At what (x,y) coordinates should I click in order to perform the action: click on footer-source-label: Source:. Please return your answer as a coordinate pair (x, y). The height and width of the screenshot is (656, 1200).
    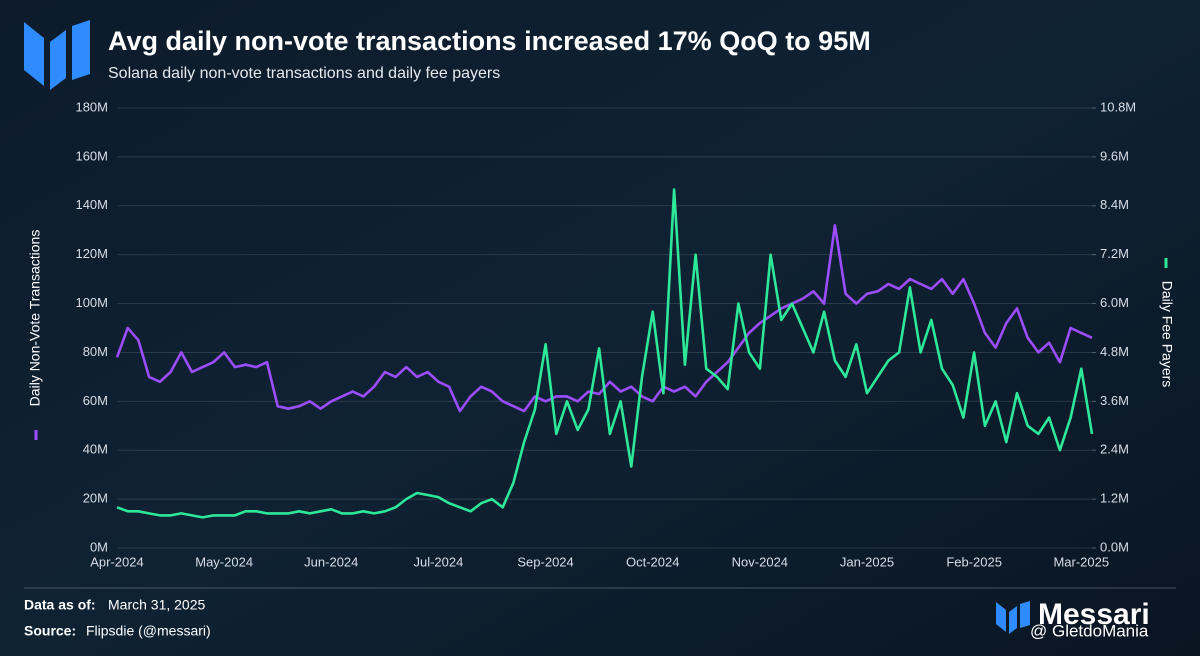
    Looking at the image, I should click on (50, 631).